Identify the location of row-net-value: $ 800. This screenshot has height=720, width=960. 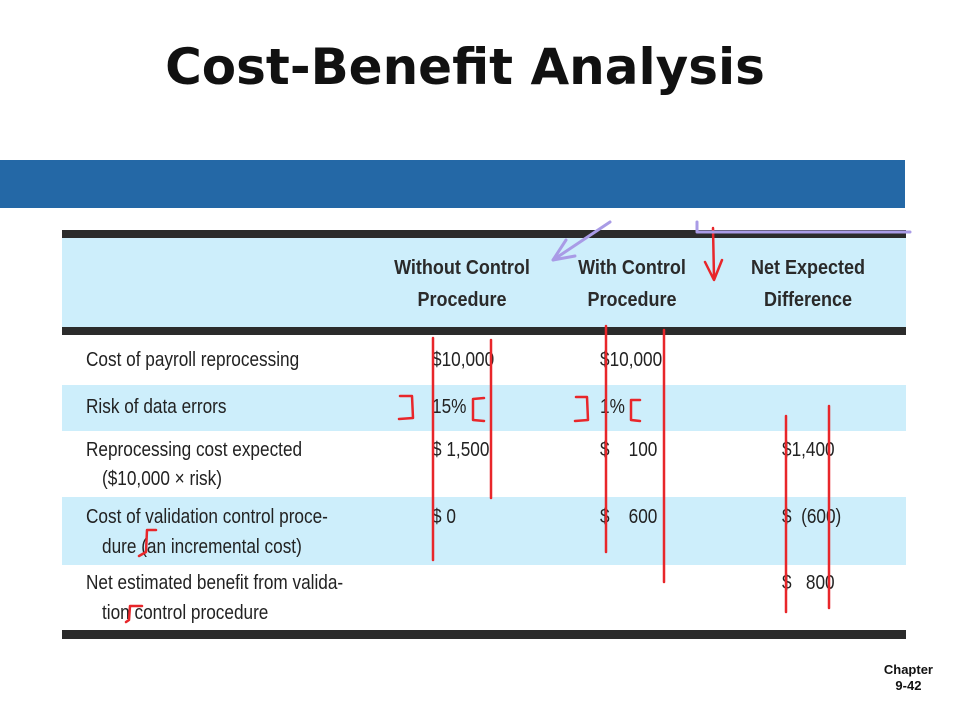
(808, 583).